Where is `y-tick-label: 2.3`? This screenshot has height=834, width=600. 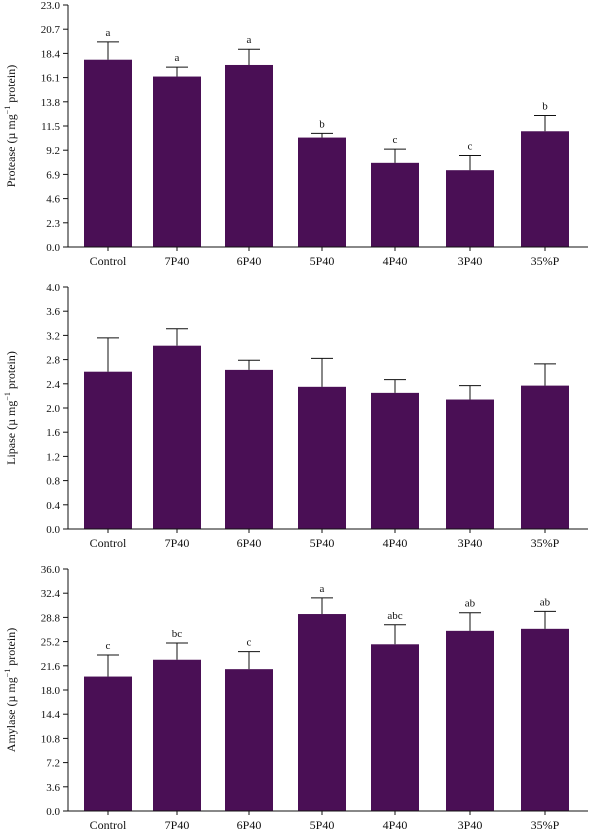 y-tick-label: 2.3 is located at coordinates (53, 224).